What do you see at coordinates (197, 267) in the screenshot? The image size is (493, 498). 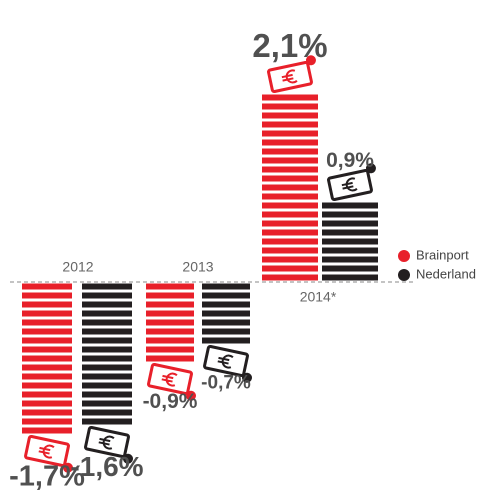 I see `x-tick-label: 2013` at bounding box center [197, 267].